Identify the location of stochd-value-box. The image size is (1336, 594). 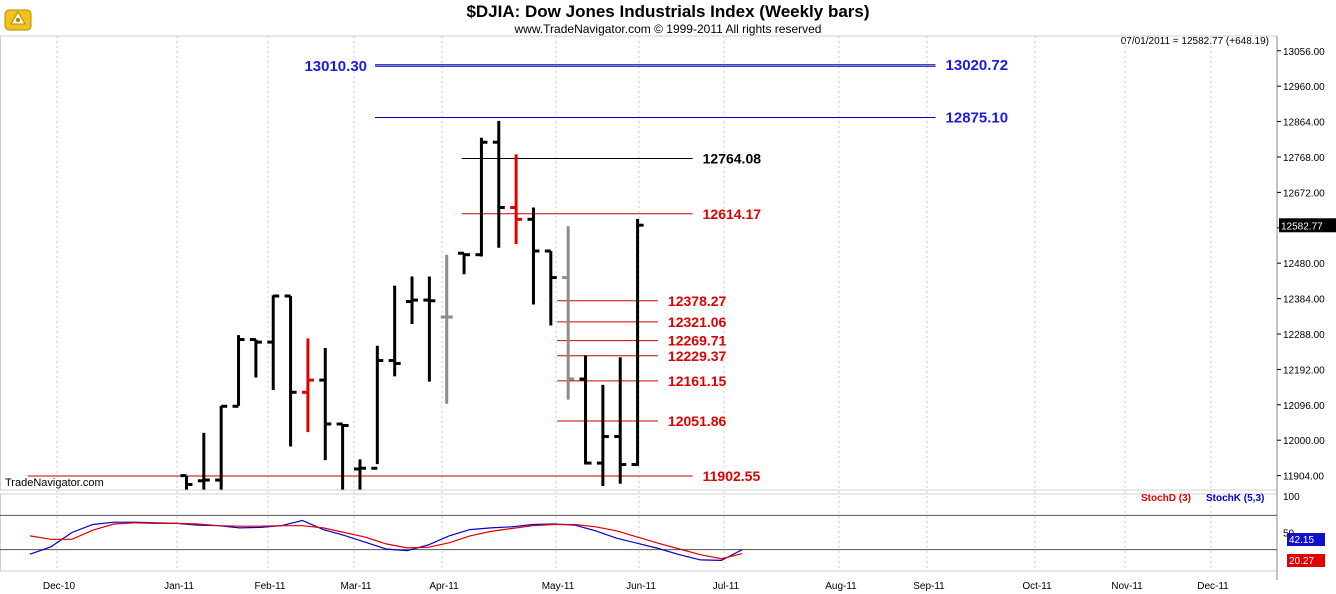
(1306, 560).